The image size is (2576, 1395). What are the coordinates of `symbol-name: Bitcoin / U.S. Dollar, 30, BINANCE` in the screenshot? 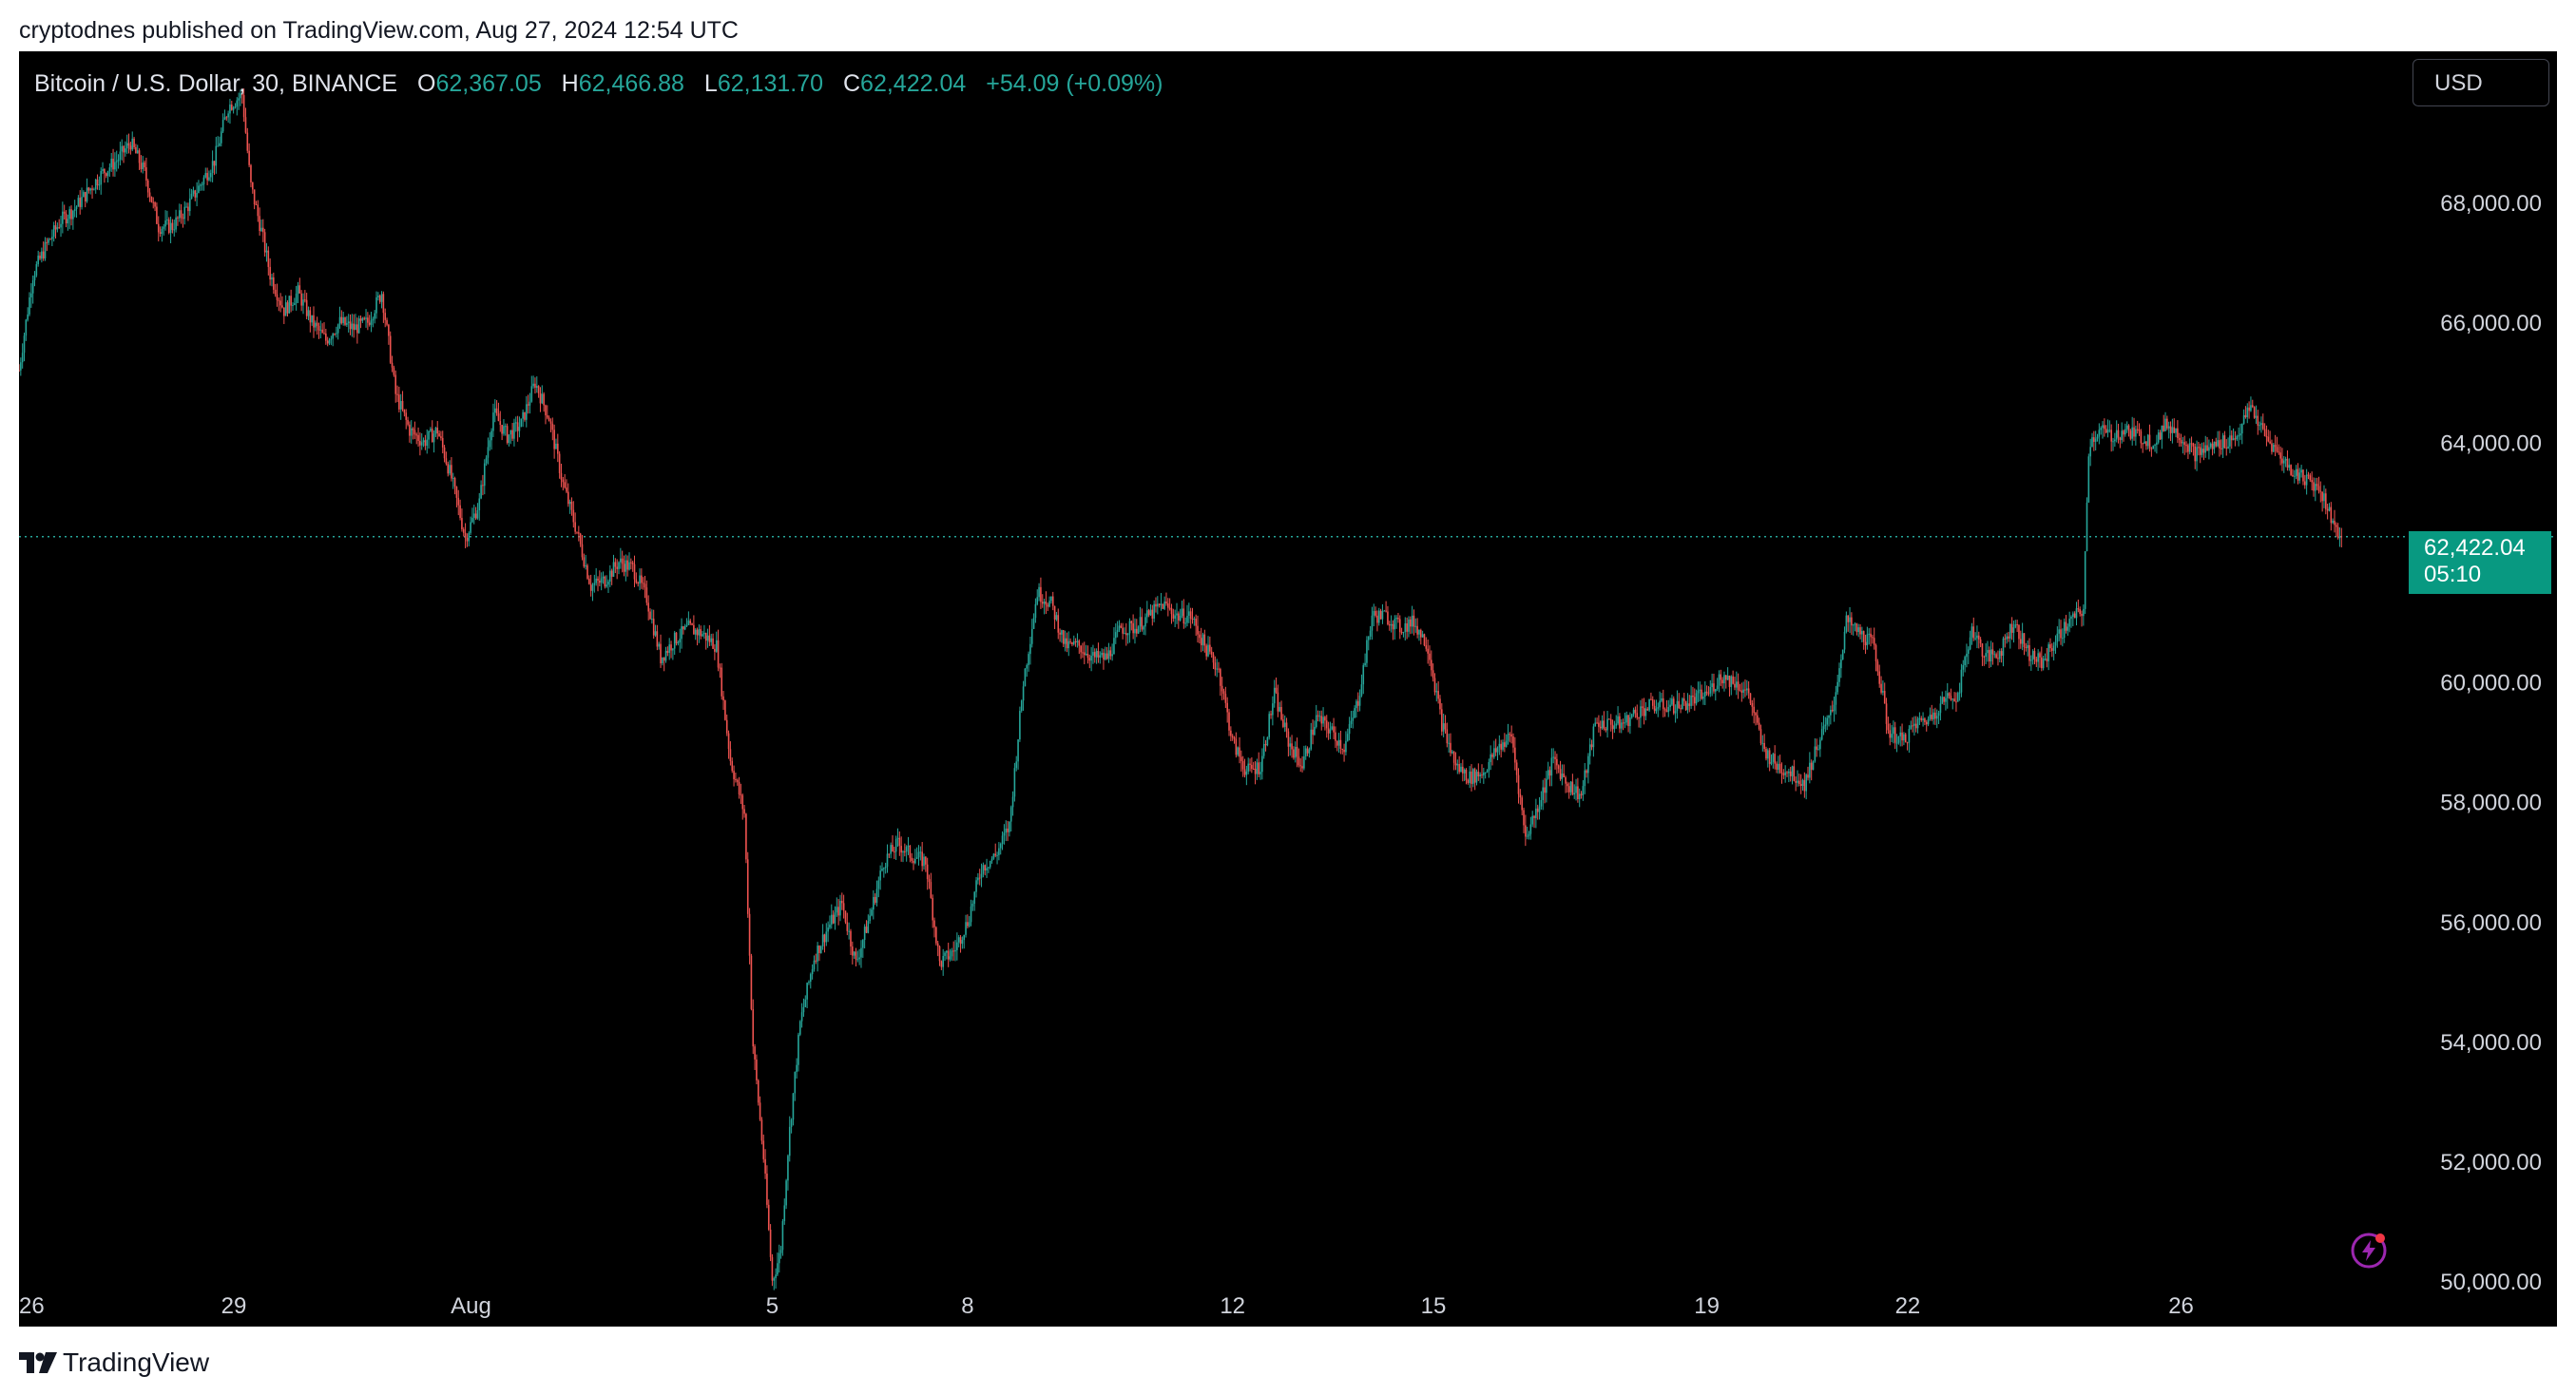 It's located at (216, 83).